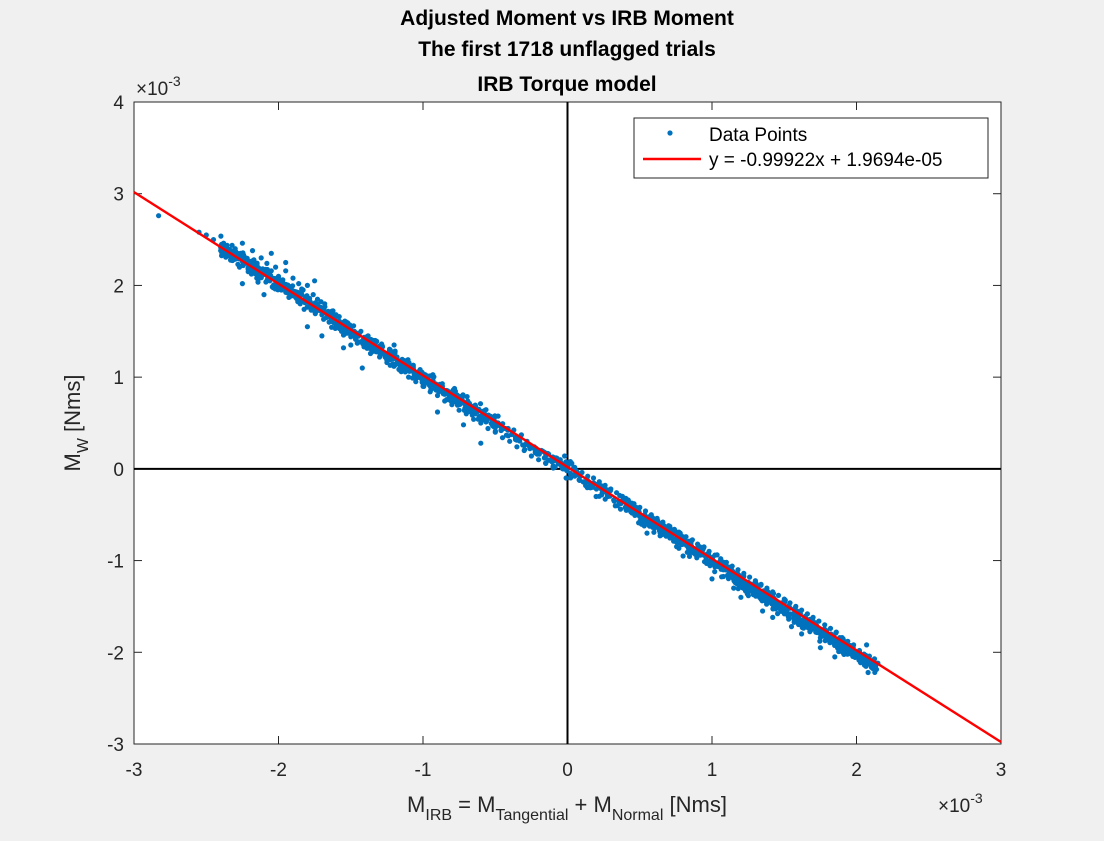 The width and height of the screenshot is (1104, 841). I want to click on y-tick-label: 2, so click(118, 286).